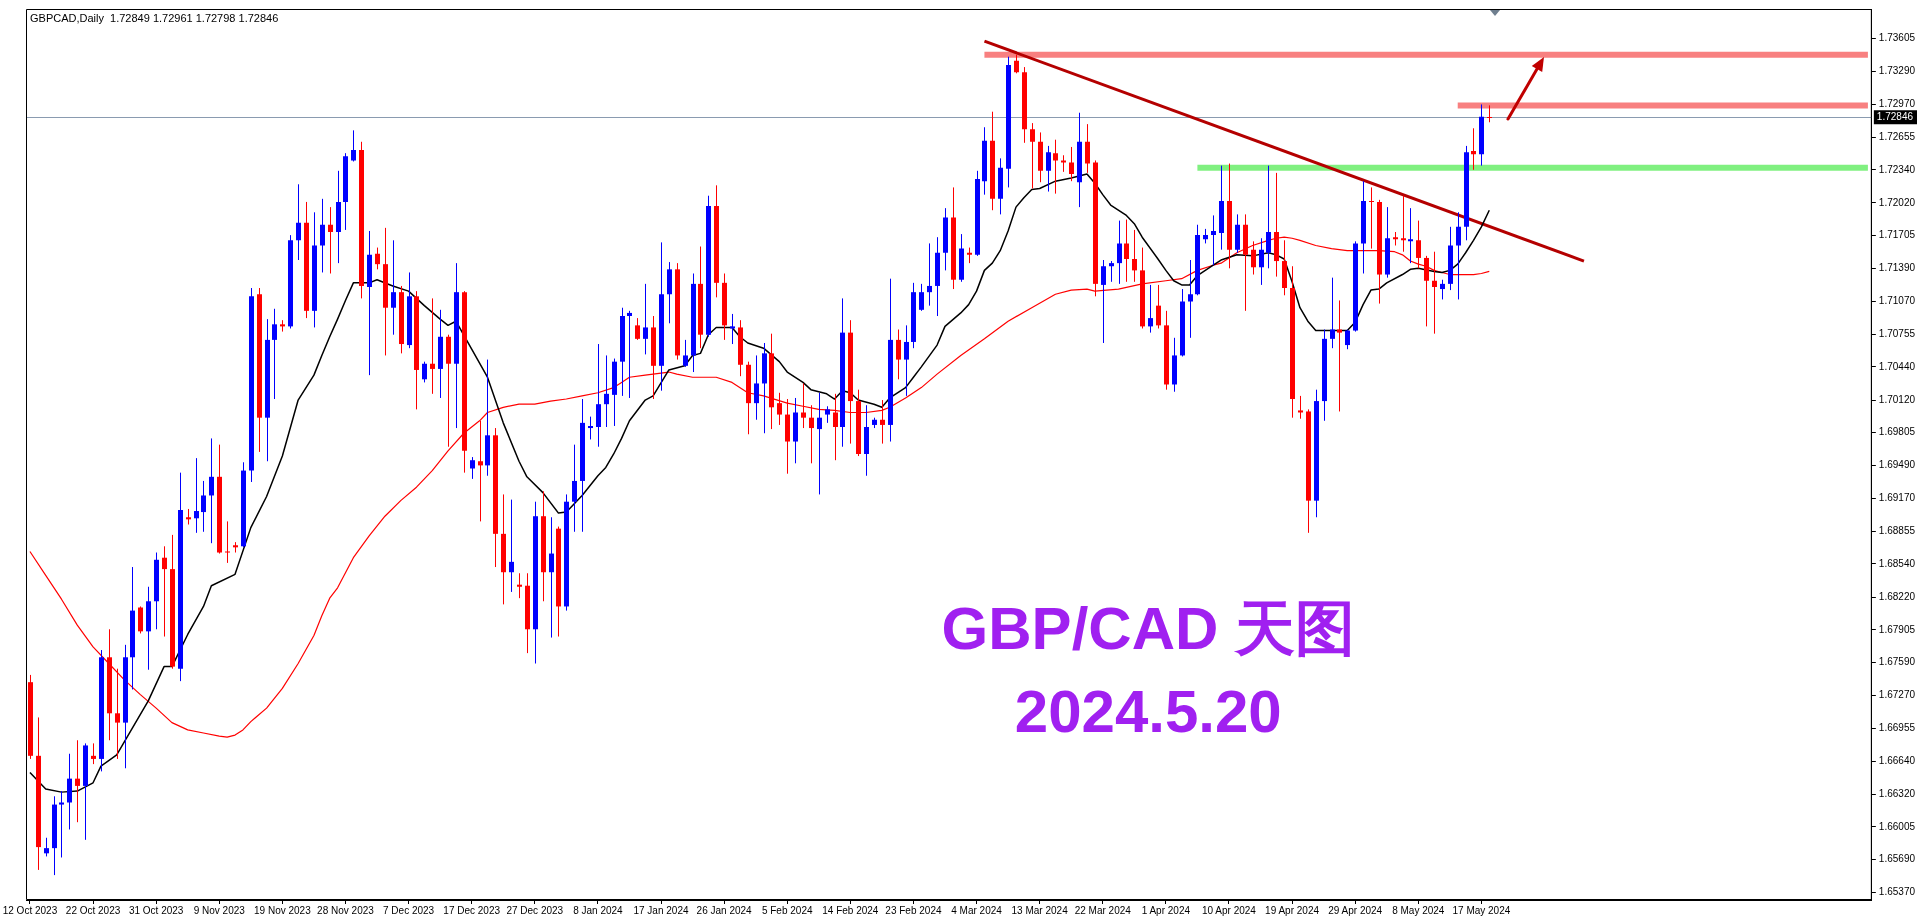 This screenshot has width=1918, height=918. I want to click on x-tick-label: 19 Nov 2023, so click(283, 910).